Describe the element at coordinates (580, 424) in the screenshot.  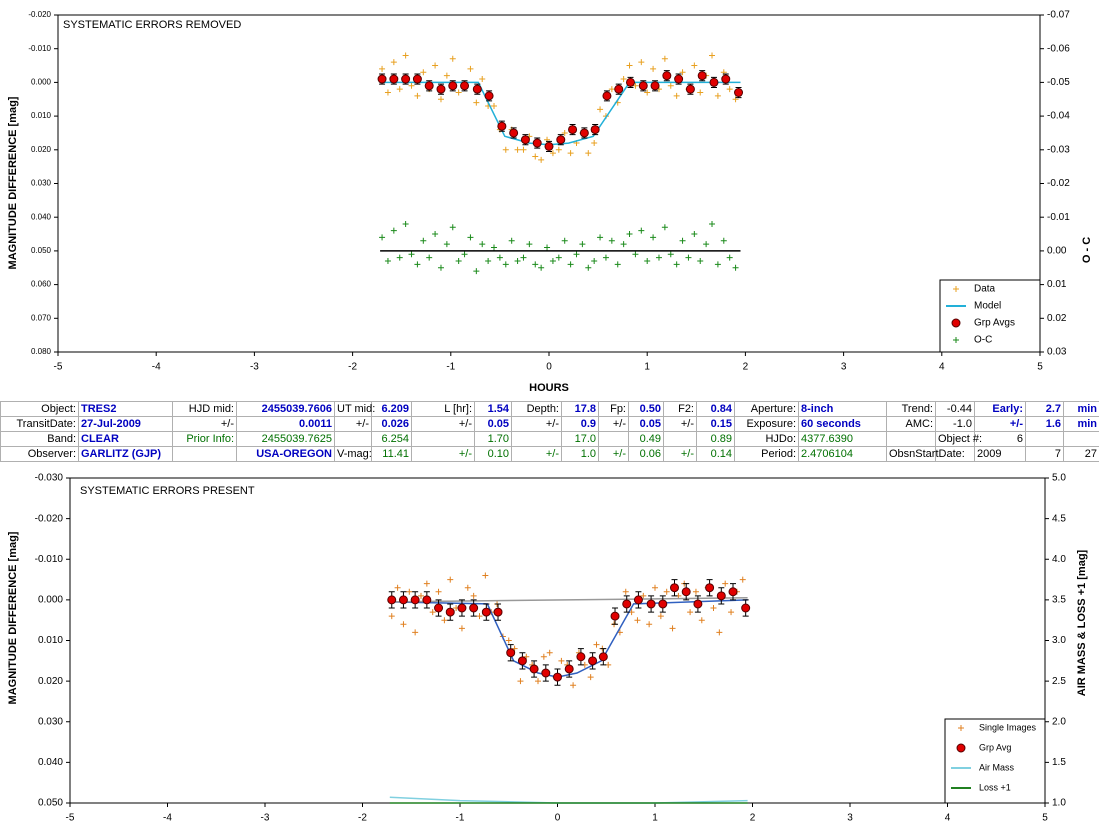
I see `table-cell: 0.9` at that location.